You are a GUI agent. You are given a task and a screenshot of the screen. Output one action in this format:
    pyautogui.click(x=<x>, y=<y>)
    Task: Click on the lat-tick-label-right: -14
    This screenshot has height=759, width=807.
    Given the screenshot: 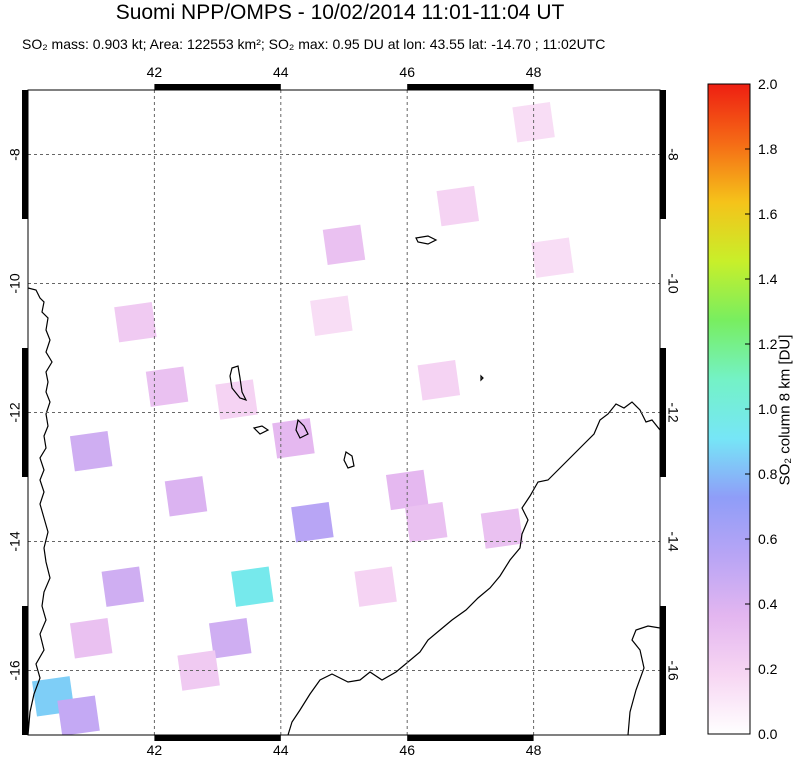 What is the action you would take?
    pyautogui.click(x=673, y=541)
    